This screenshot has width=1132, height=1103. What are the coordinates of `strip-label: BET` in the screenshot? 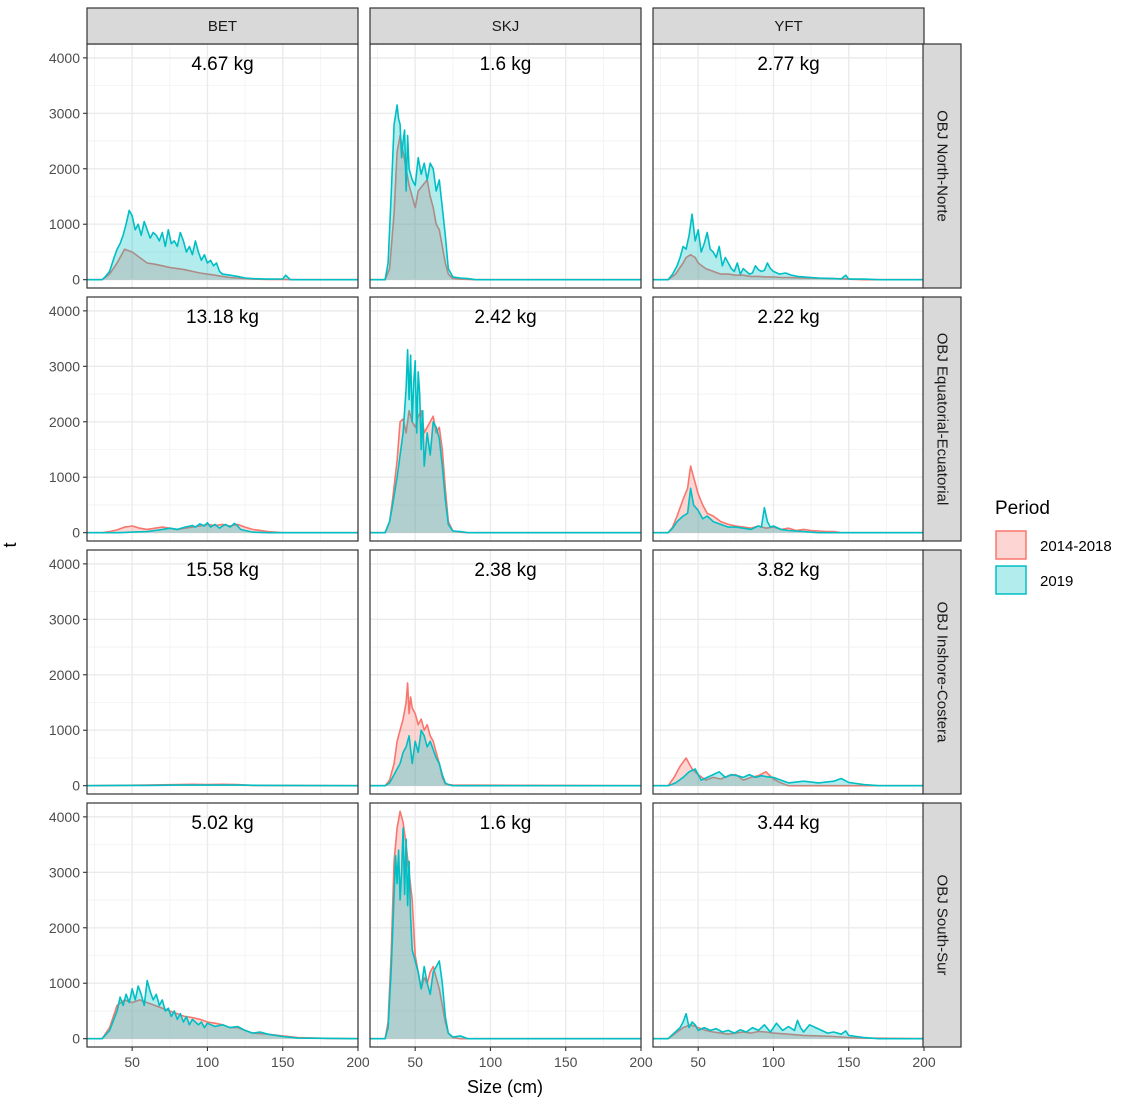 It's located at (222, 26).